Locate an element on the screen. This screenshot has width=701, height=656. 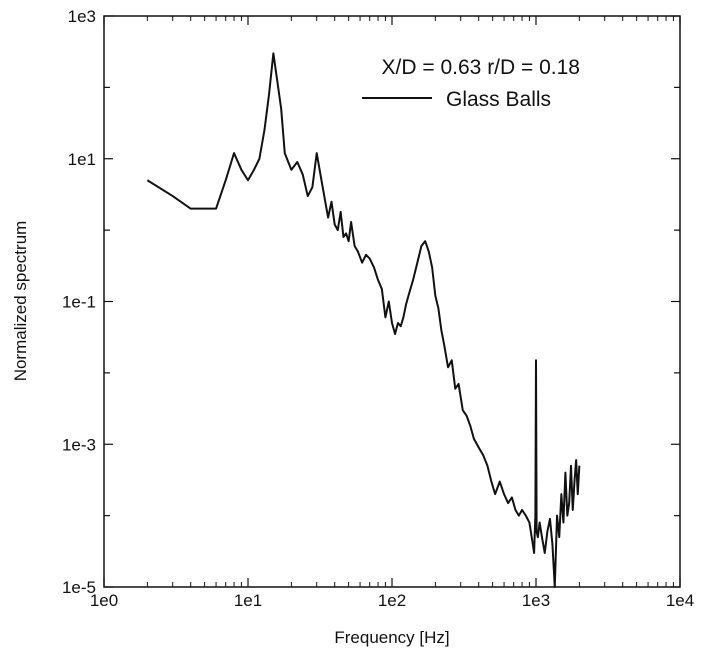
x-tick-label: 1e2 is located at coordinates (392, 600).